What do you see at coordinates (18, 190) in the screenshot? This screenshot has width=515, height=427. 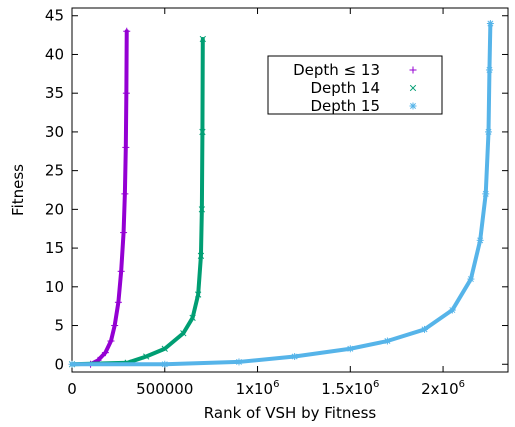 I see `y-axis-label: Fitness` at bounding box center [18, 190].